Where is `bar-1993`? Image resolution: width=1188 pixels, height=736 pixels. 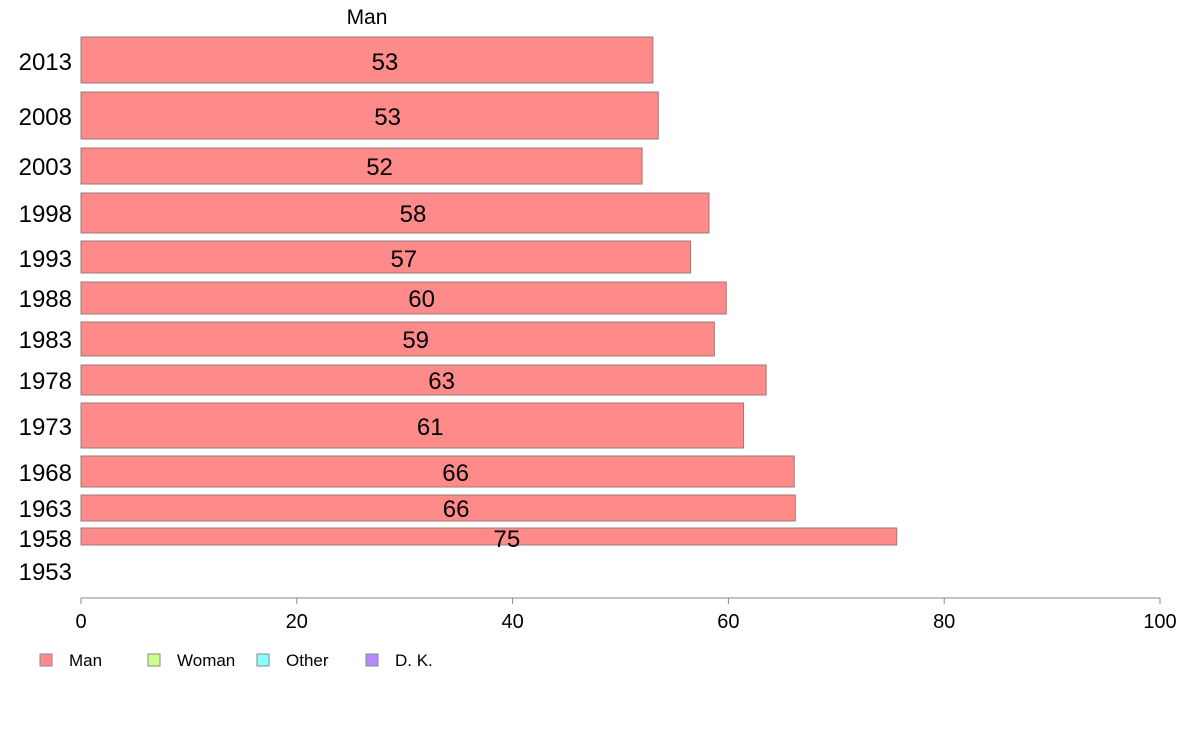 bar-1993 is located at coordinates (386, 257).